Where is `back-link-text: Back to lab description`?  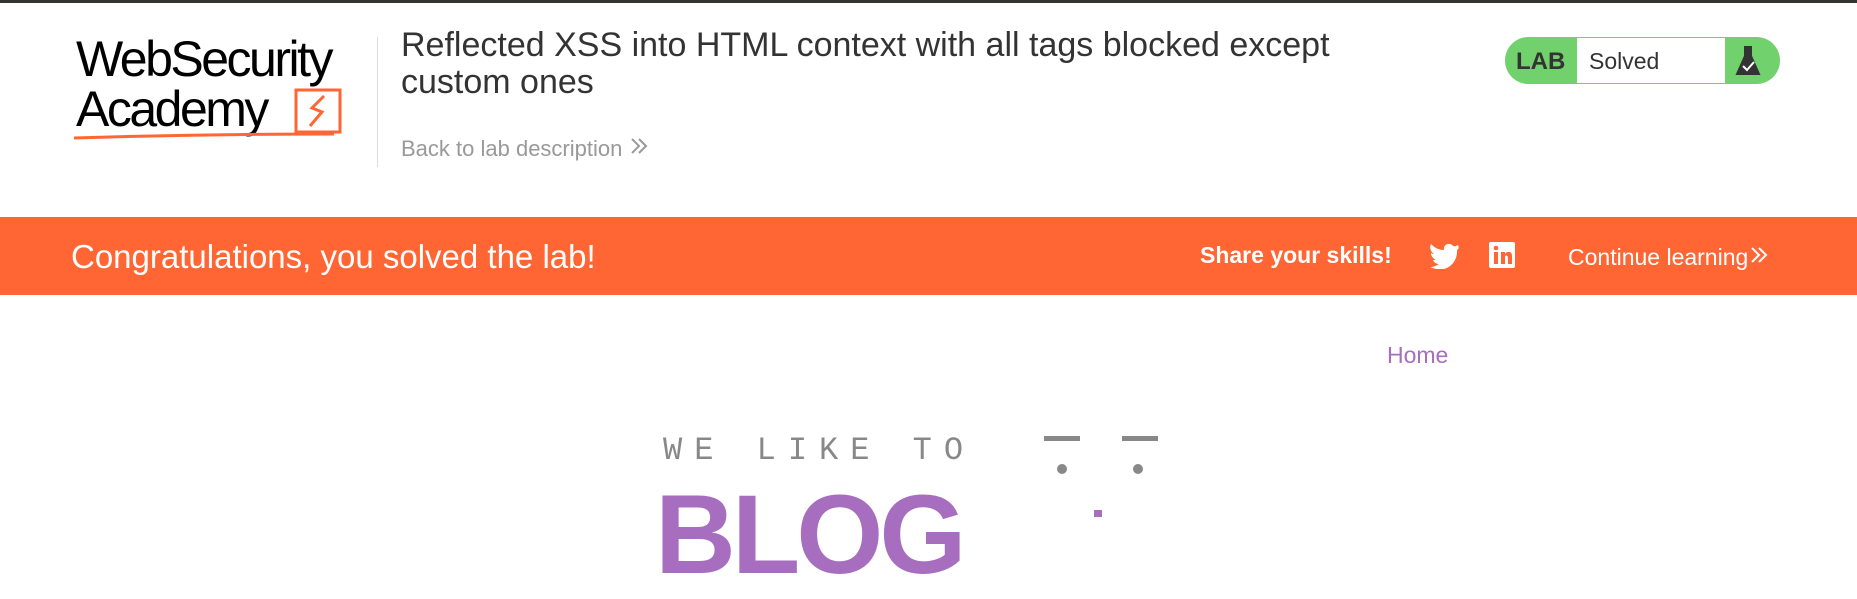 back-link-text: Back to lab description is located at coordinates (512, 148).